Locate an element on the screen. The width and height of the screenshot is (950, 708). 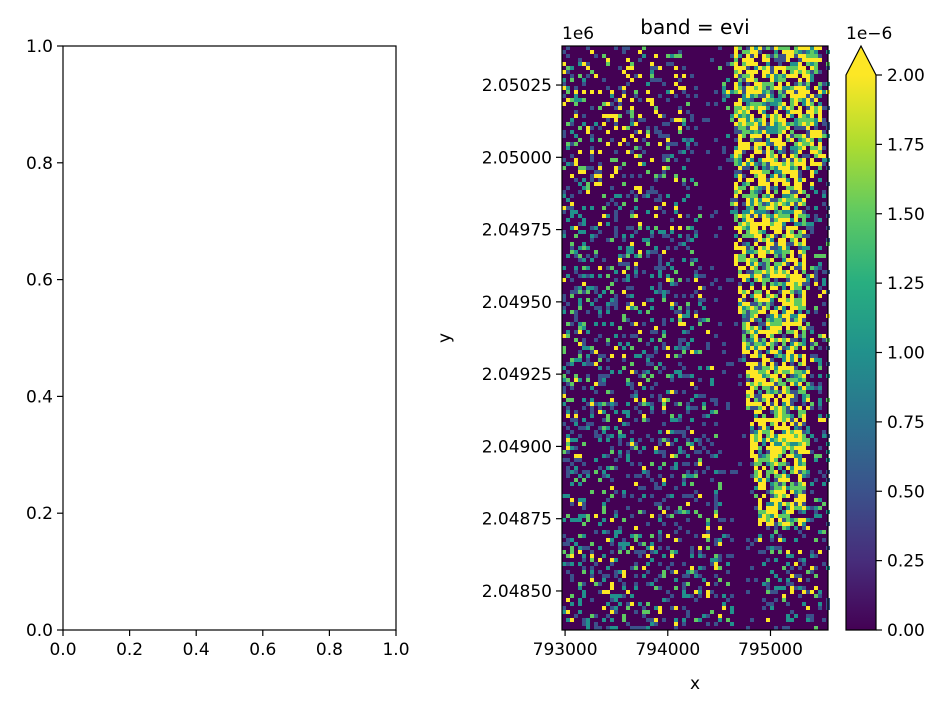
colorbar-ticks: 0.000.250.500.751.001.251.501.752.00 is located at coordinates (900, 353).